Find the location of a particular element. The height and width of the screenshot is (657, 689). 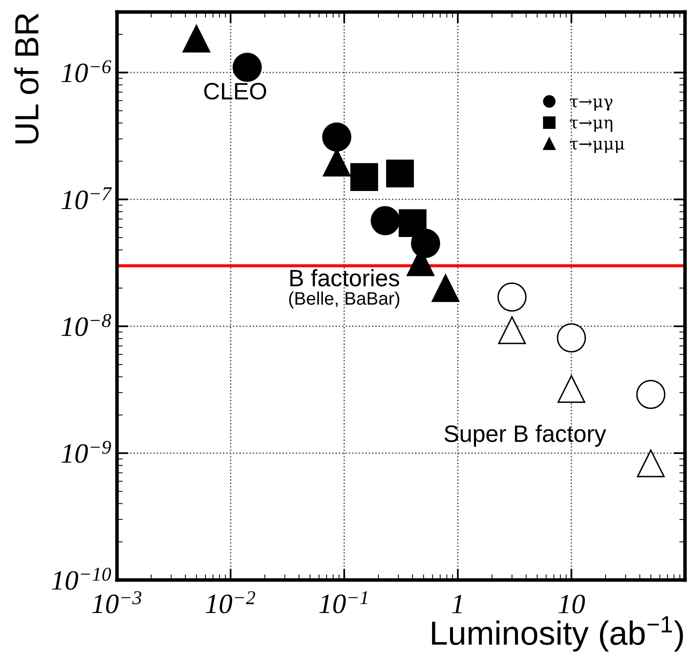

y-tick-label: 10$^{−10}$ is located at coordinates (82, 579).